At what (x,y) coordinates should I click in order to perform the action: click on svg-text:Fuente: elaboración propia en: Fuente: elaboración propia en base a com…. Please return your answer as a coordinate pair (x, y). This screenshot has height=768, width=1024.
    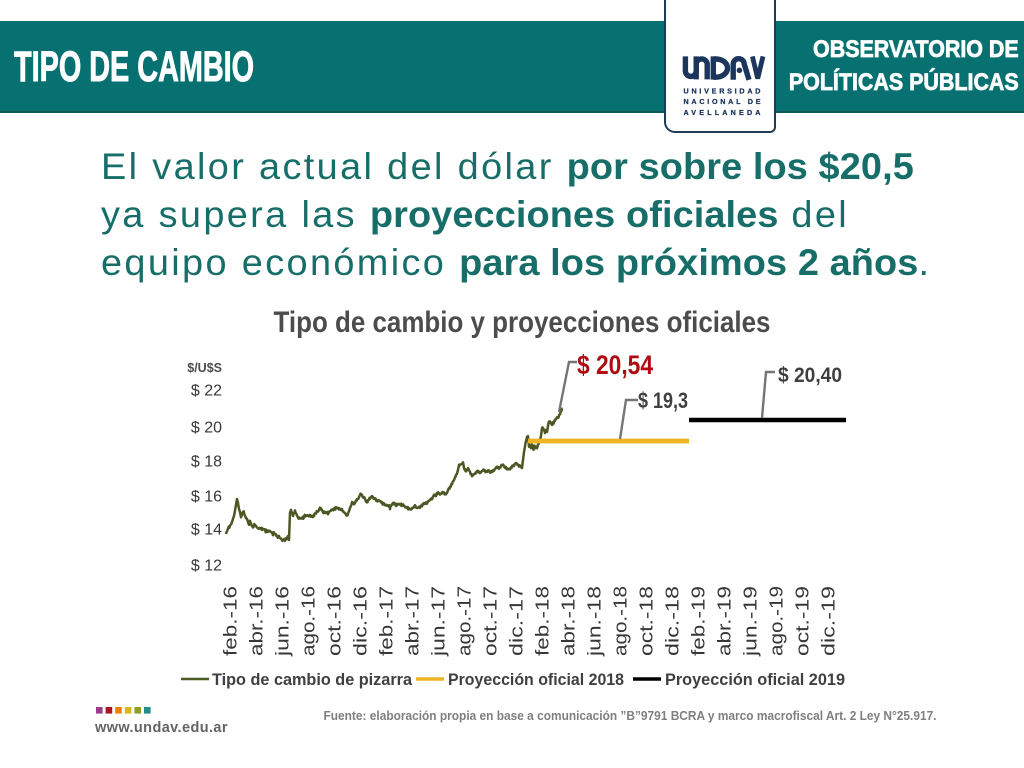
    Looking at the image, I should click on (630, 716).